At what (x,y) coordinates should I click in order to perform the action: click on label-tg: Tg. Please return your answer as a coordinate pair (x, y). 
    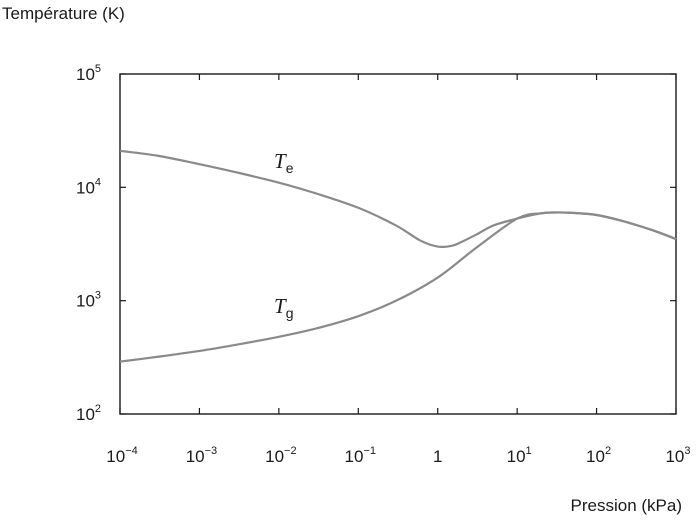
    Looking at the image, I should click on (283, 307).